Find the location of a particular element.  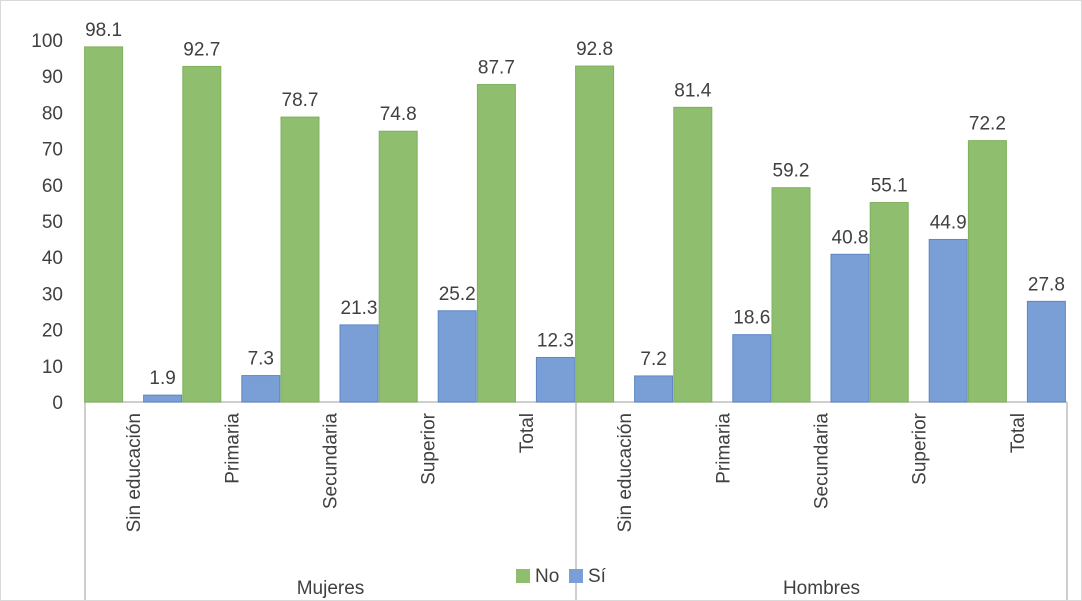

data-label: 27.8 is located at coordinates (1046, 284).